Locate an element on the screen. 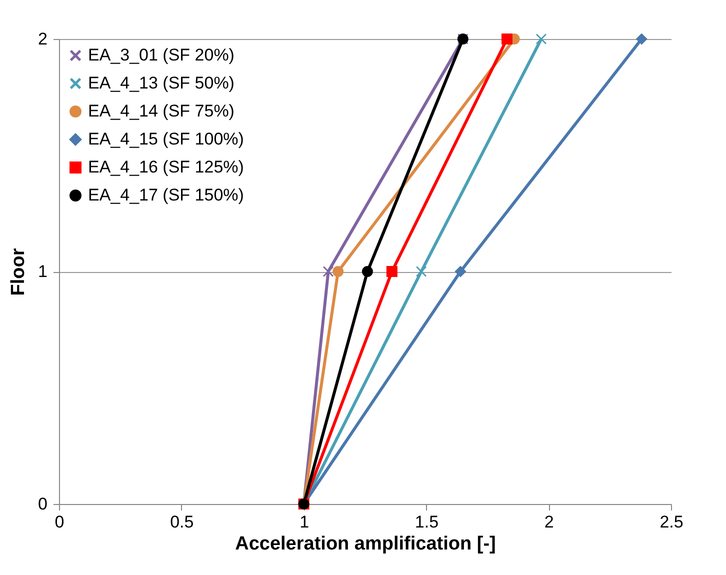  x-tick-label: 2.5 is located at coordinates (672, 522).